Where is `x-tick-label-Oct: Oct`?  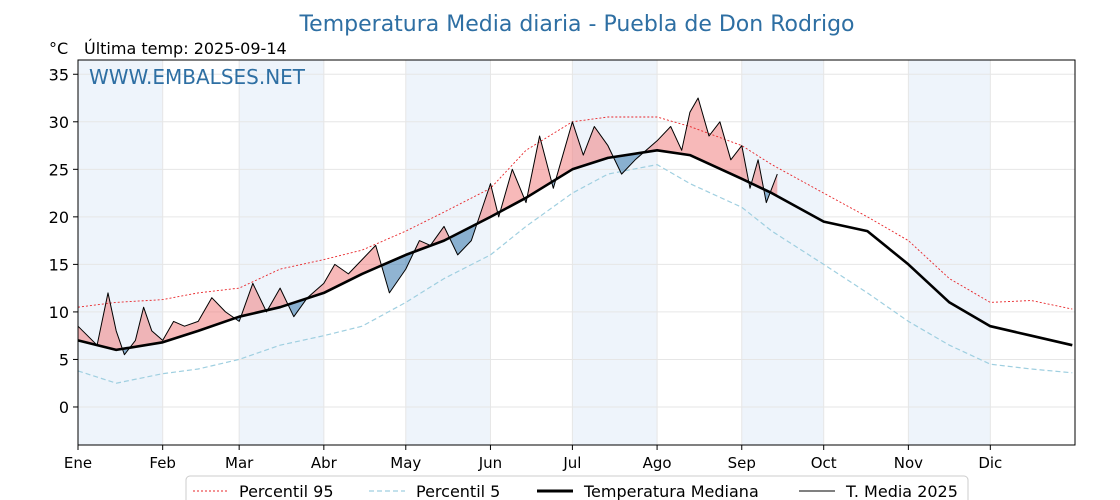 x-tick-label-Oct: Oct is located at coordinates (824, 463).